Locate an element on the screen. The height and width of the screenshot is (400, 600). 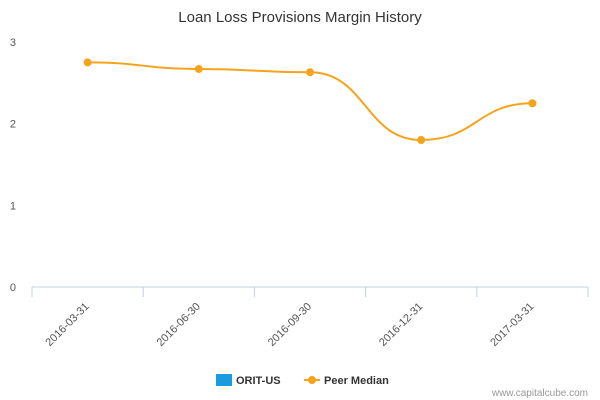
x-tick-label: 2016-03-31 is located at coordinates (67, 325).